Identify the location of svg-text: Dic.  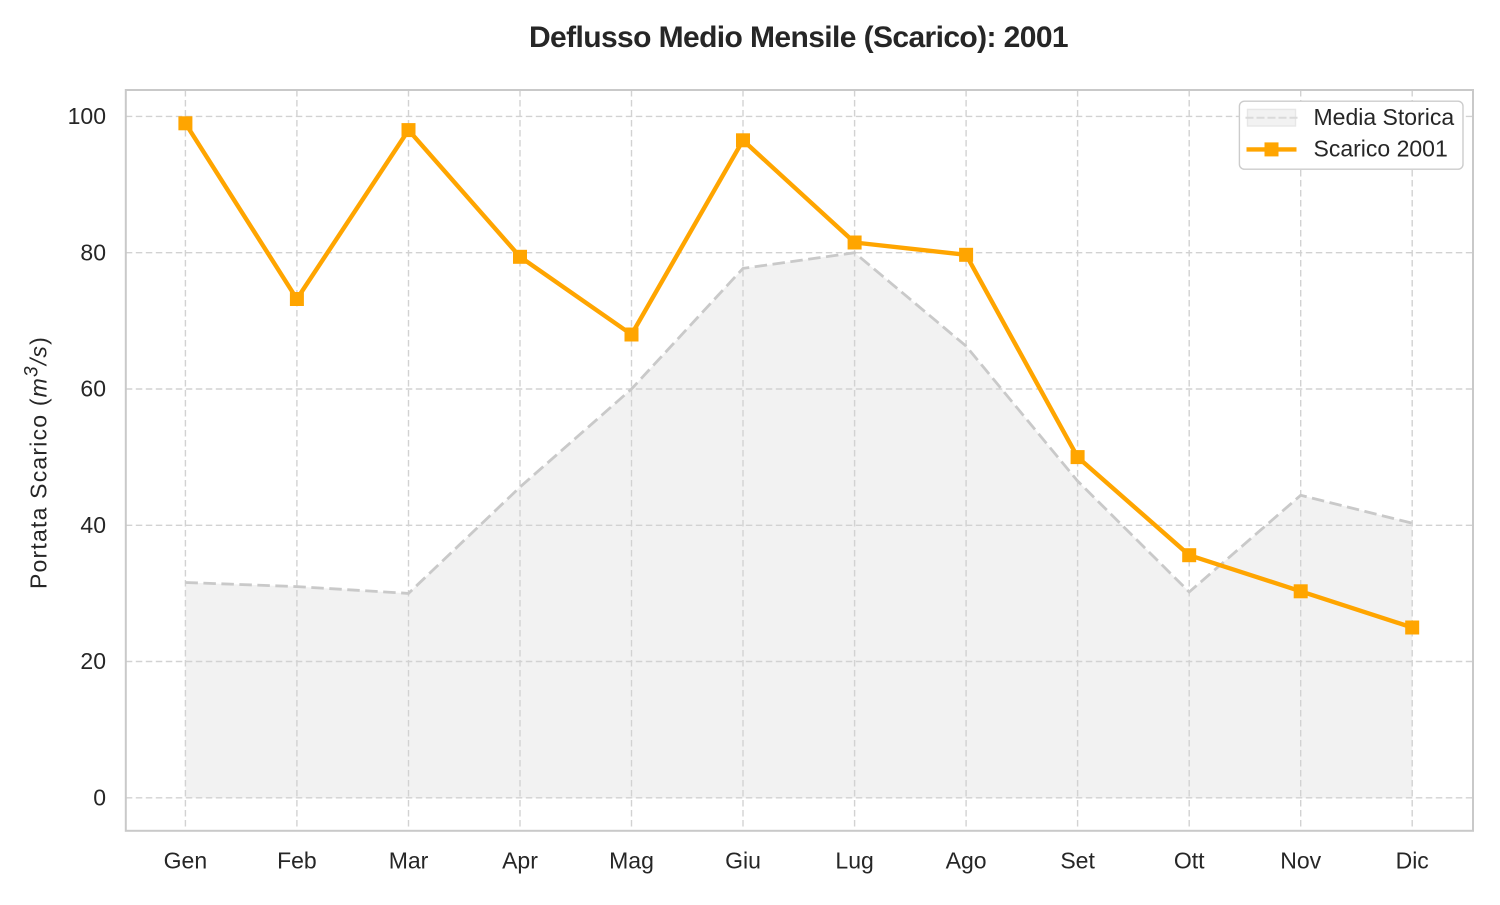
(1412, 861).